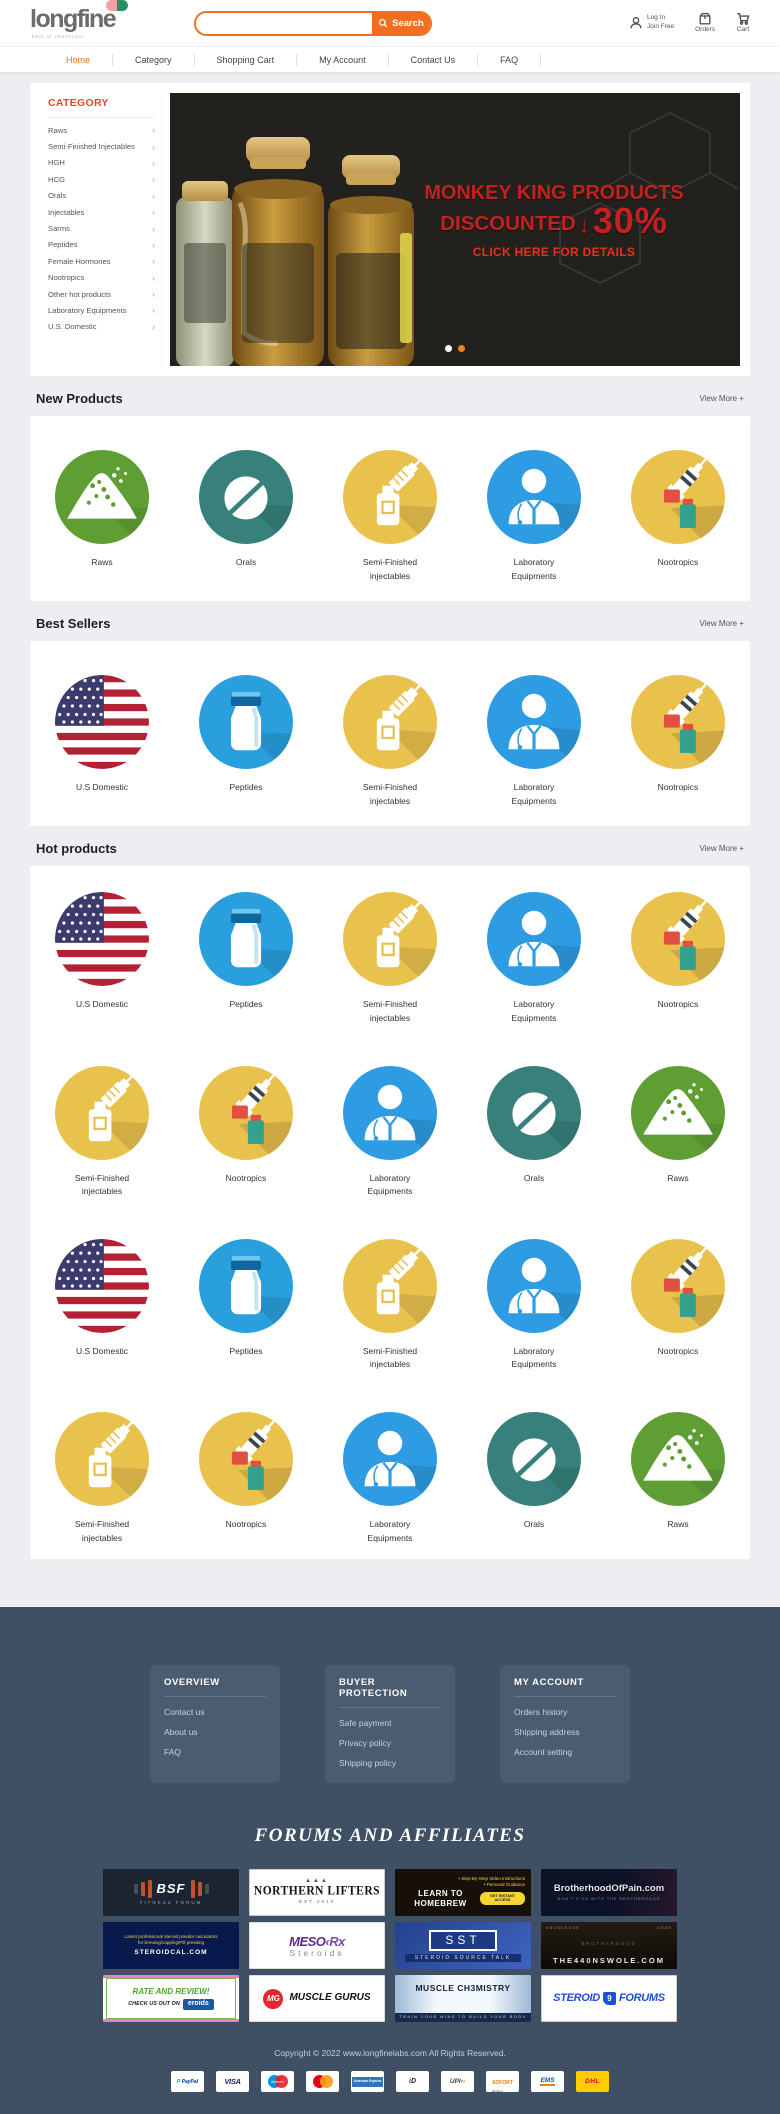 The image size is (780, 2114). What do you see at coordinates (86, 19) in the screenshot?
I see `logo: longfine best of chemicals` at bounding box center [86, 19].